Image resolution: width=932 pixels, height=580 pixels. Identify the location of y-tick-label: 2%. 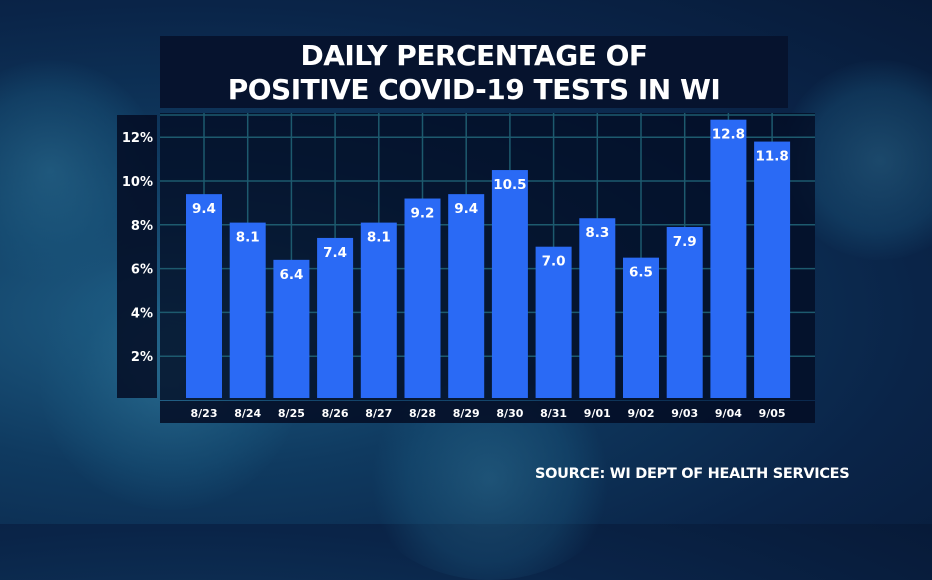
(142, 357).